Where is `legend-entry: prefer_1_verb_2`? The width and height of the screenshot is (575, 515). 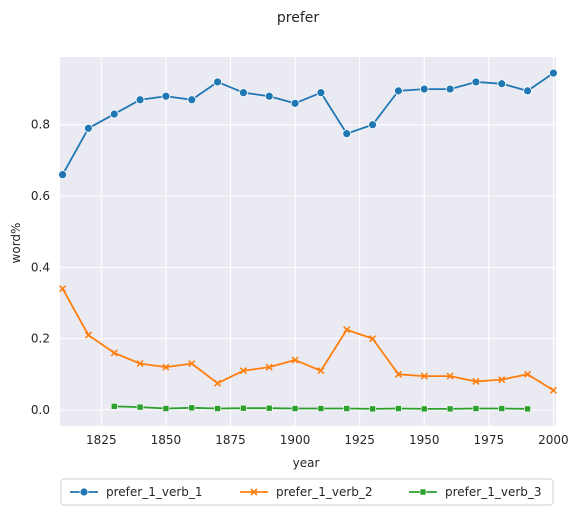 legend-entry: prefer_1_verb_2 is located at coordinates (306, 492).